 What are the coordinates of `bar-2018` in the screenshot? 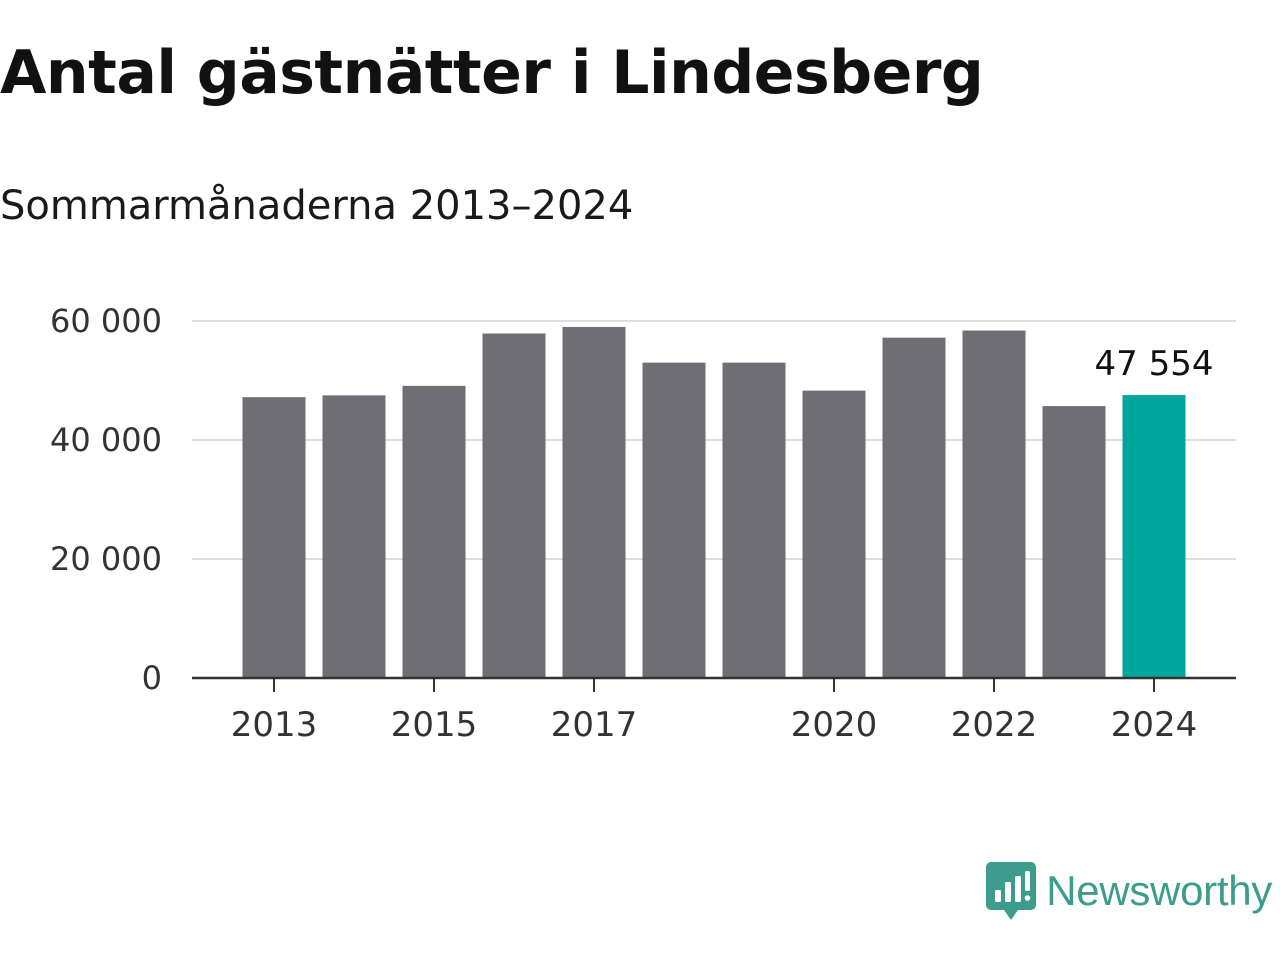 It's located at (674, 520).